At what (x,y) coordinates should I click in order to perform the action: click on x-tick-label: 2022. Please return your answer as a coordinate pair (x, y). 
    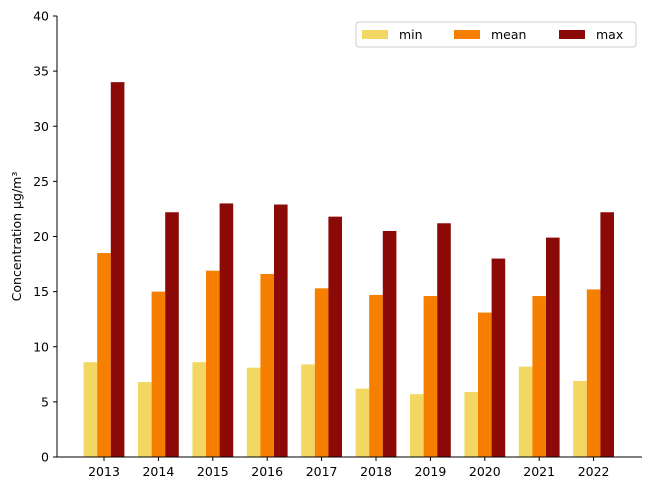
    Looking at the image, I should click on (594, 471).